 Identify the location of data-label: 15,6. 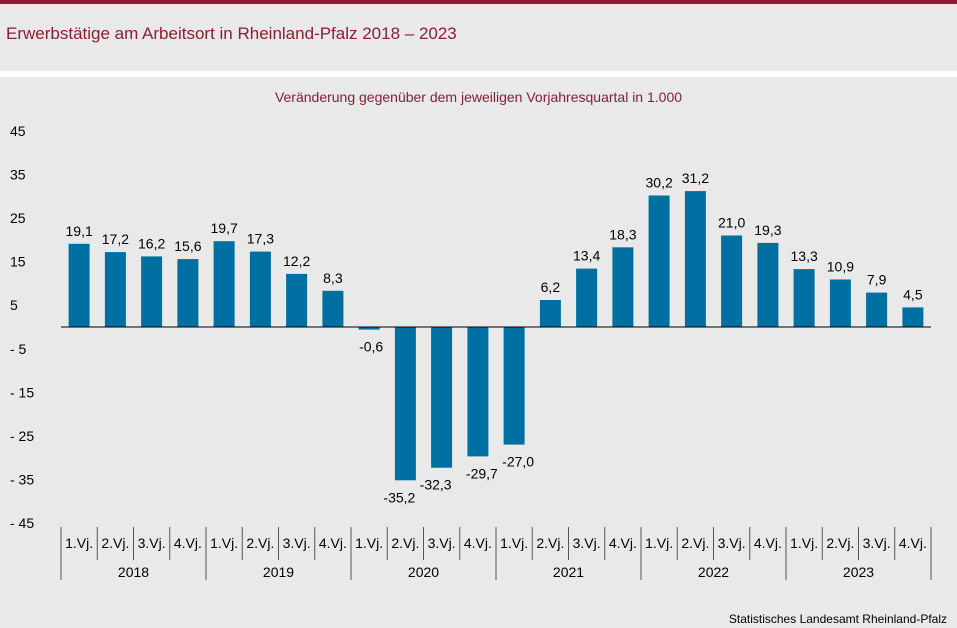
(187, 246).